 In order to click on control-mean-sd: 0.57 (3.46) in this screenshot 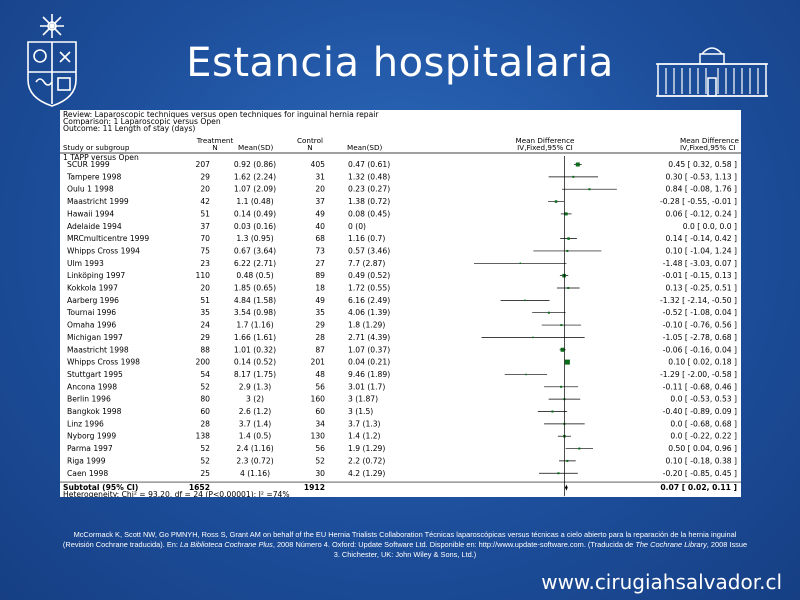, I will do `click(369, 250)`.